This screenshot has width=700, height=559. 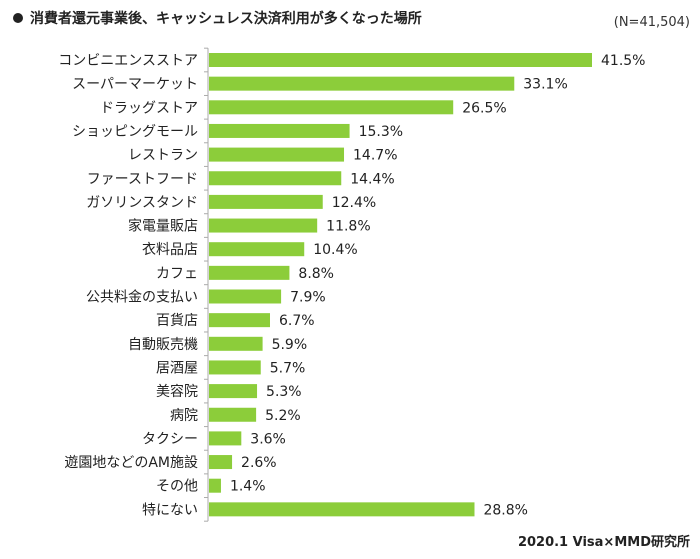 I want to click on category-label: 公共料金の支払い, so click(x=142, y=298).